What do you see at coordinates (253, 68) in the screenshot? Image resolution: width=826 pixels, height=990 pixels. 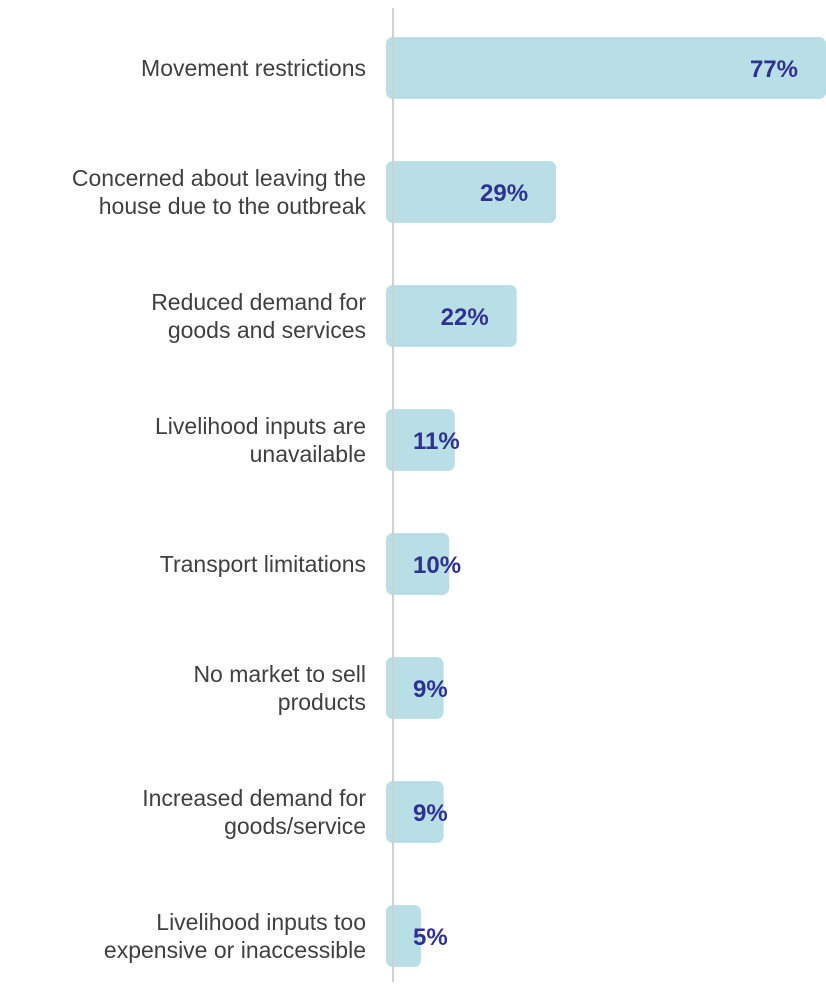 I see `category-label: Movement restrictions` at bounding box center [253, 68].